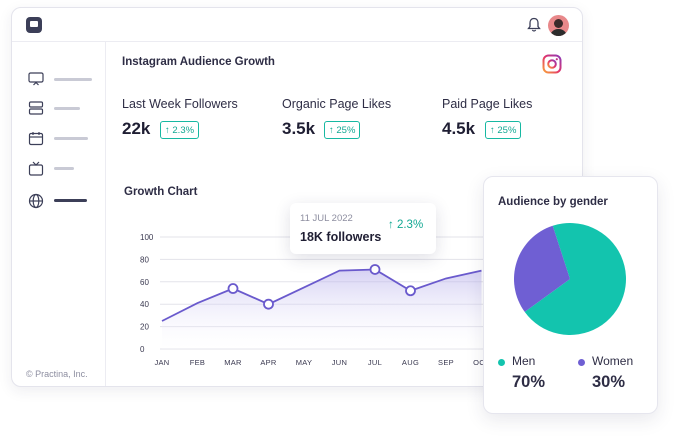 The image size is (680, 447). I want to click on tooltip-value: 18K followers, so click(341, 237).